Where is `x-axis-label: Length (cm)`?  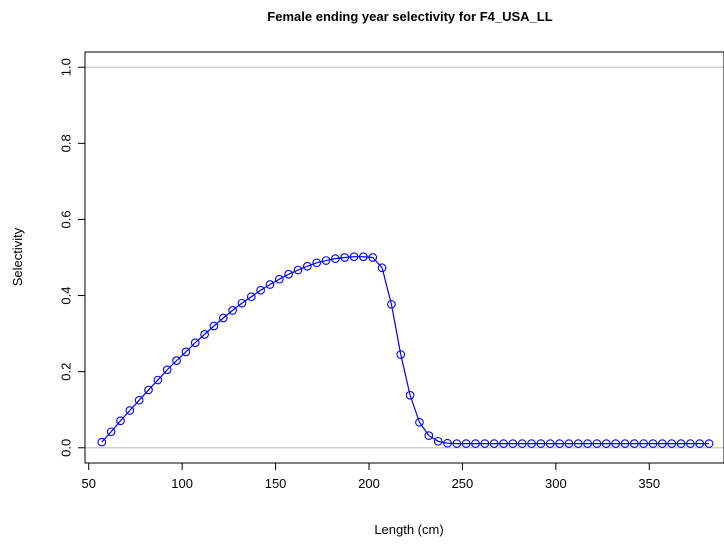 x-axis-label: Length (cm) is located at coordinates (408, 529).